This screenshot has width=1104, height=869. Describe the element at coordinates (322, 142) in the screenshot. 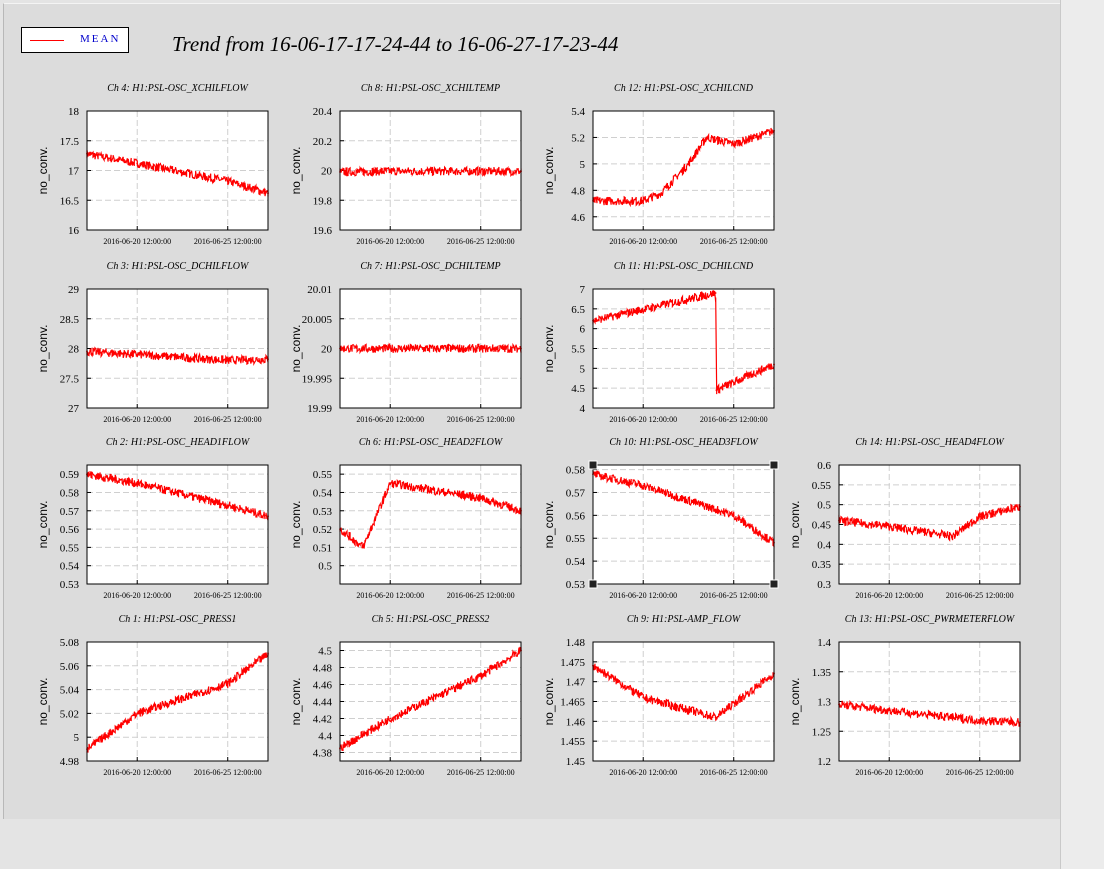

I see `y-tick-label: 20.2` at that location.